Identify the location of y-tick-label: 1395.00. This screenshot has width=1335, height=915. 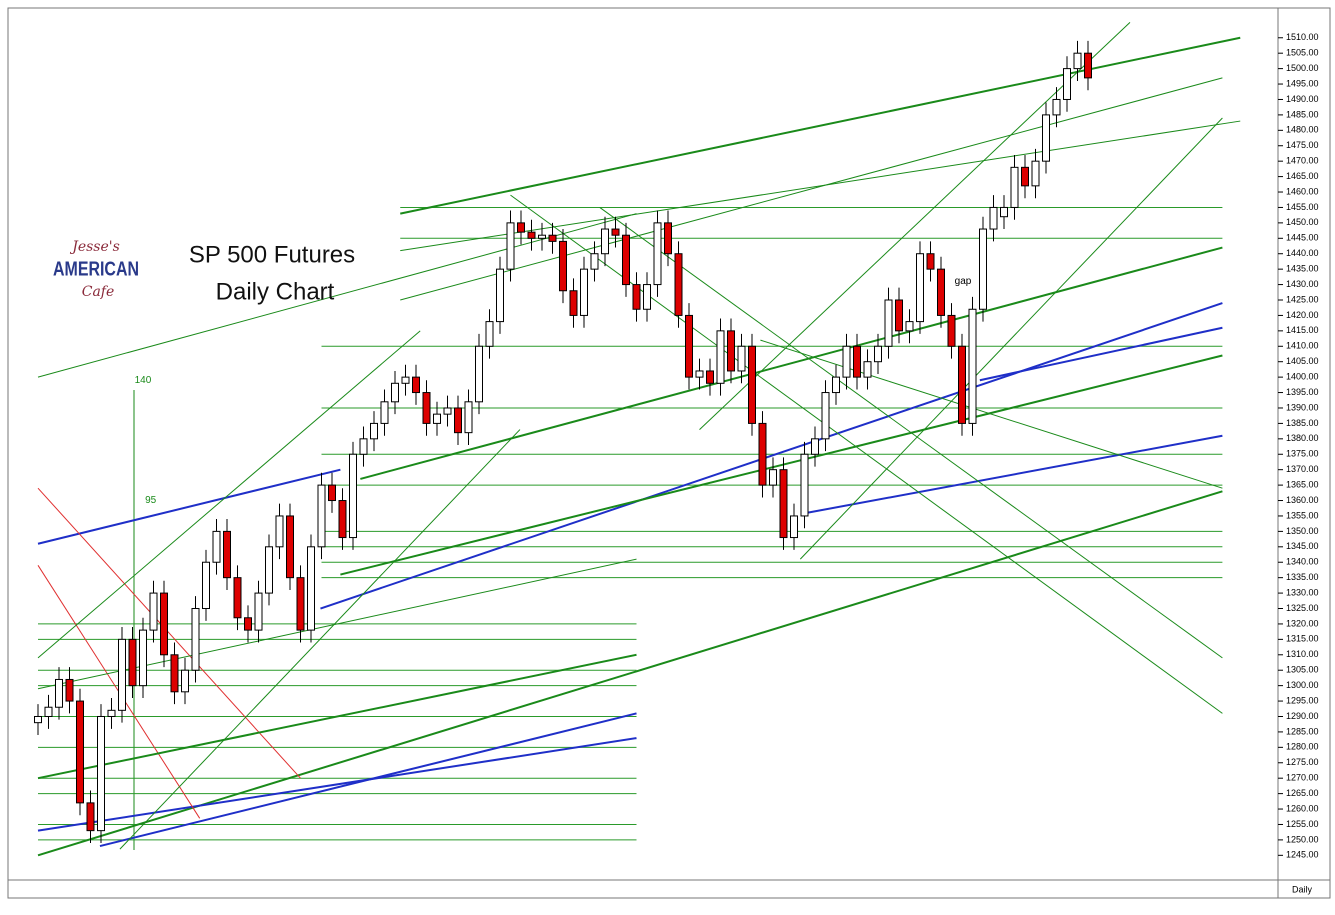
(1302, 392).